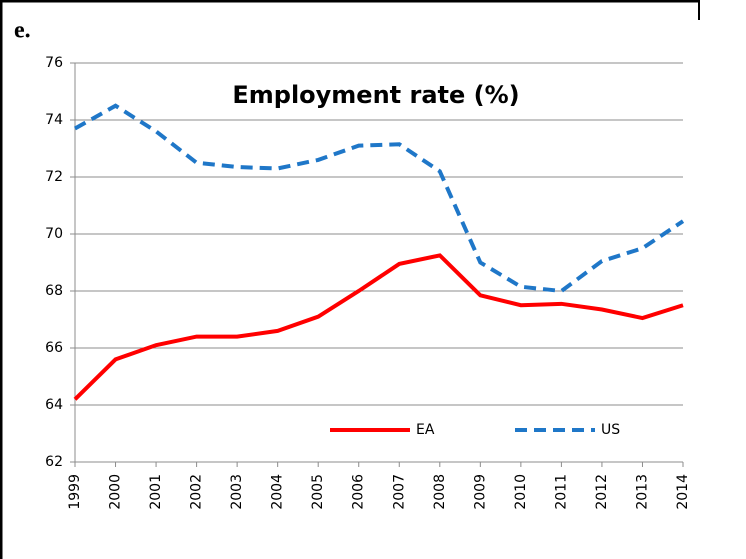  Describe the element at coordinates (75, 492) in the screenshot. I see `x-tick-label: 1999` at that location.